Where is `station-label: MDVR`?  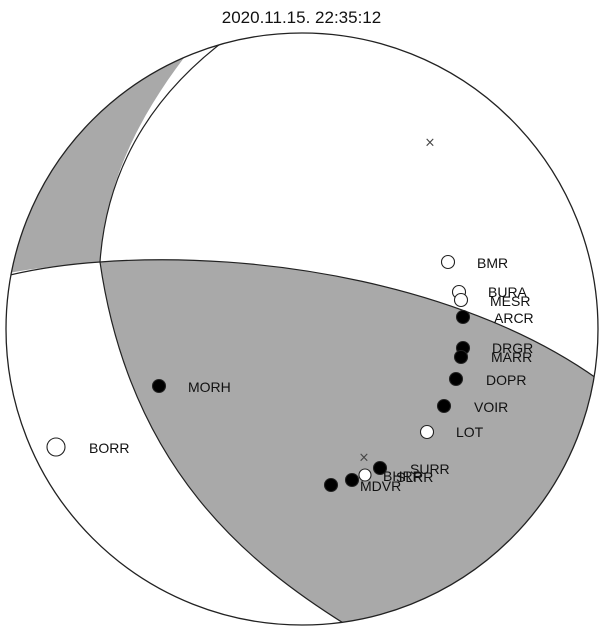
station-label: MDVR is located at coordinates (380, 486).